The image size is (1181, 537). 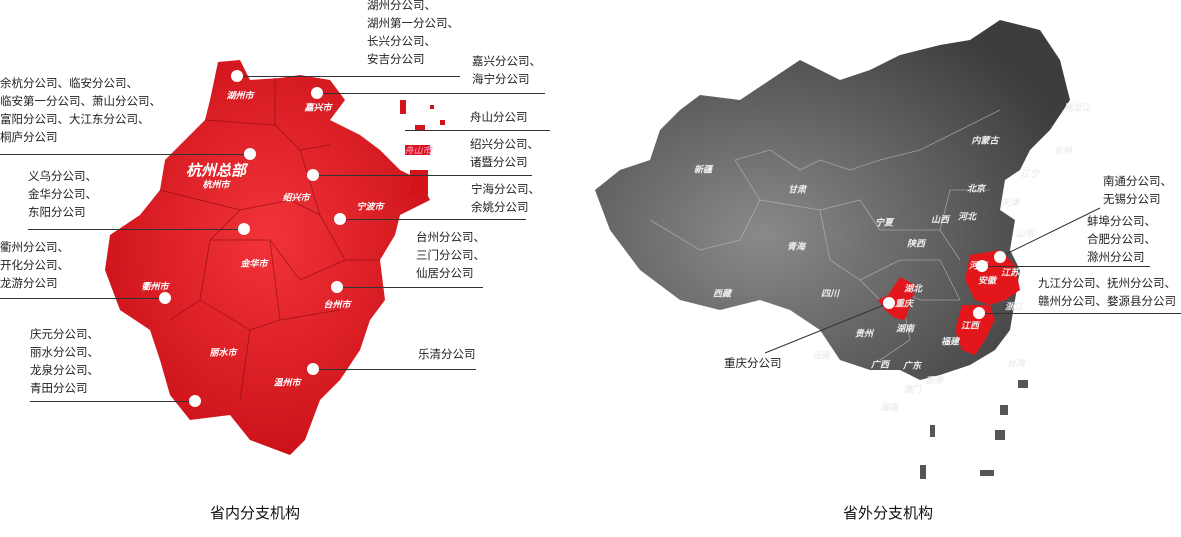 What do you see at coordinates (505, 198) in the screenshot?
I see `branch-group-ningbo: 宁海分公司、 余姚分公司` at bounding box center [505, 198].